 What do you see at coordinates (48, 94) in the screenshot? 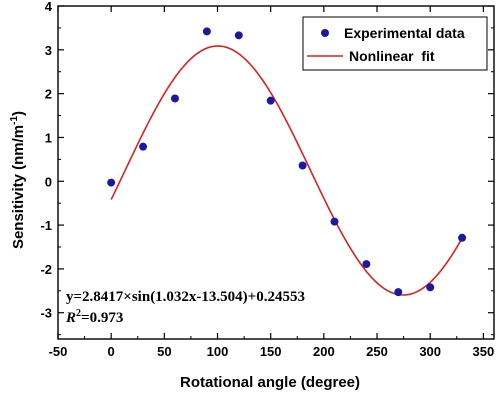
I see `y-tick-label: 2` at bounding box center [48, 94].